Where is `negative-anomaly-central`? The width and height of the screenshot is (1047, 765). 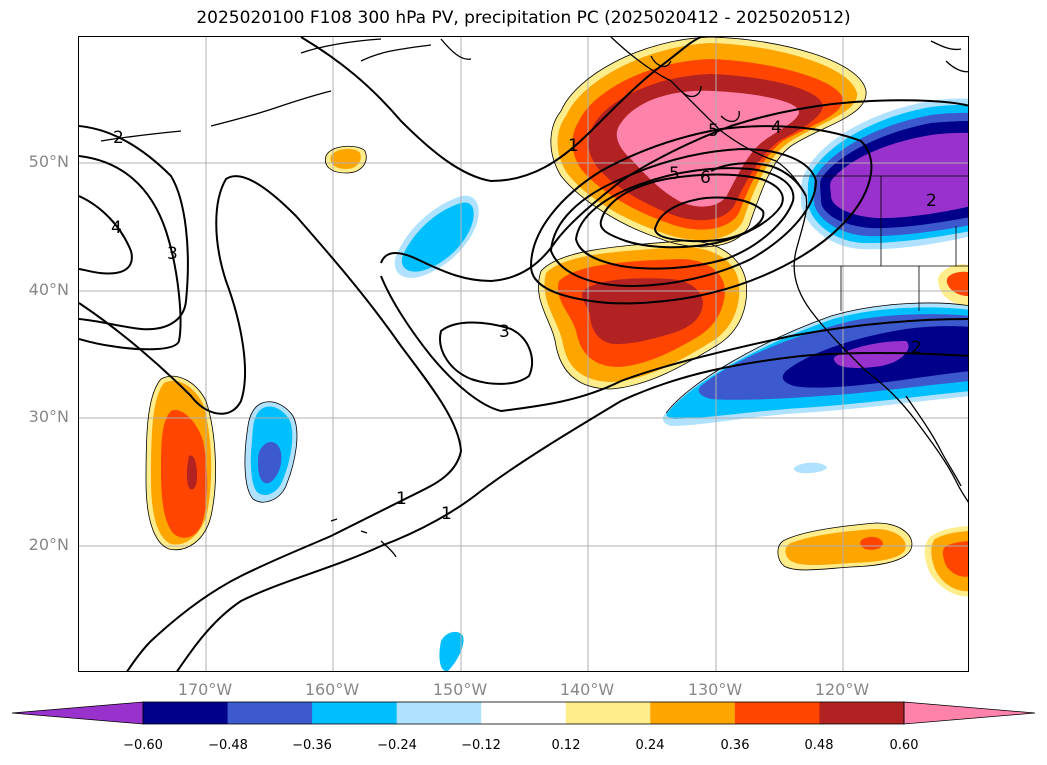
negative-anomaly-central is located at coordinates (436, 236).